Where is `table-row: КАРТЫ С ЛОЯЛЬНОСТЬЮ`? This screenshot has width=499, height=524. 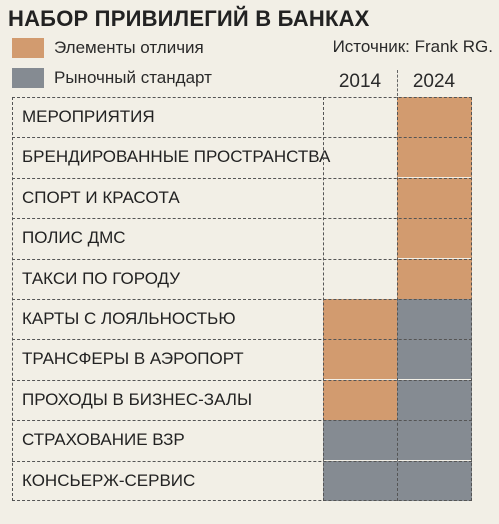
table-row: КАРТЫ С ЛОЯЛЬНОСТЬЮ is located at coordinates (242, 319).